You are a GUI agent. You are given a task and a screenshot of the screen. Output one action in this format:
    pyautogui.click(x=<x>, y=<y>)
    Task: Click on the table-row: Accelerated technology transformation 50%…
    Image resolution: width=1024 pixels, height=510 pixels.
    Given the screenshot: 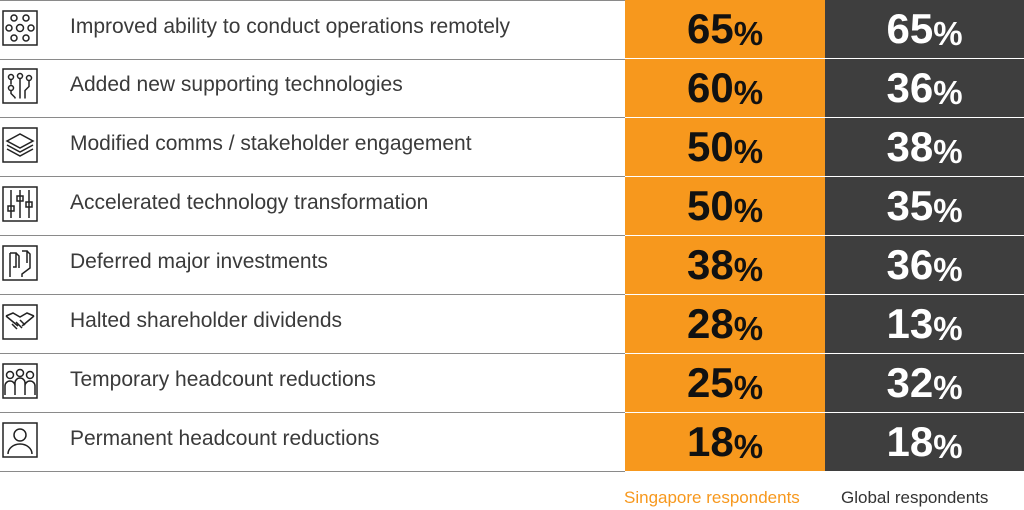 What is the action you would take?
    pyautogui.click(x=512, y=206)
    